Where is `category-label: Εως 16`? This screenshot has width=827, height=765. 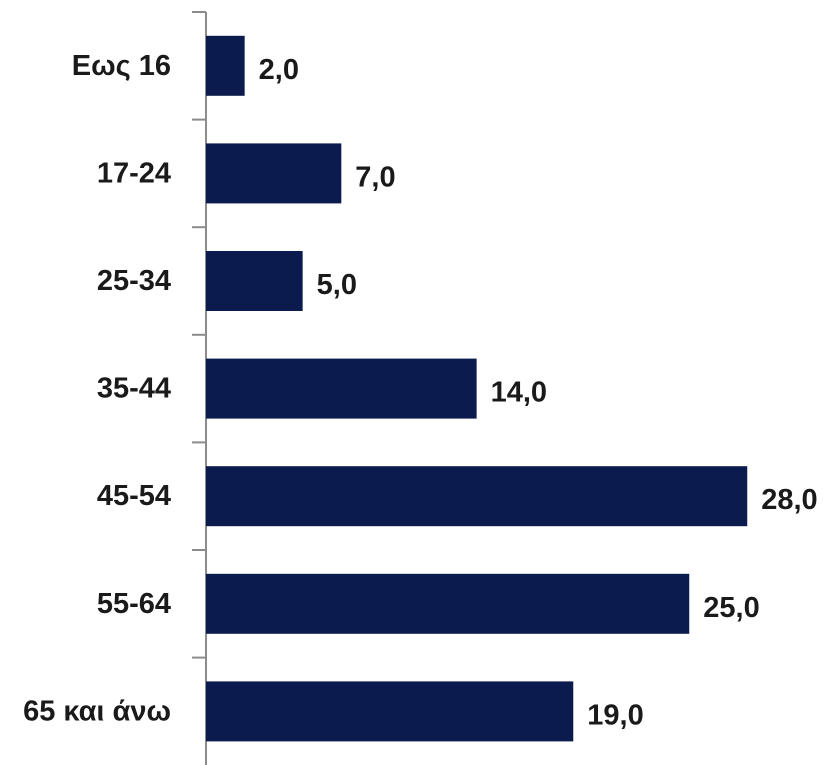 category-label: Εως 16 is located at coordinates (121, 66).